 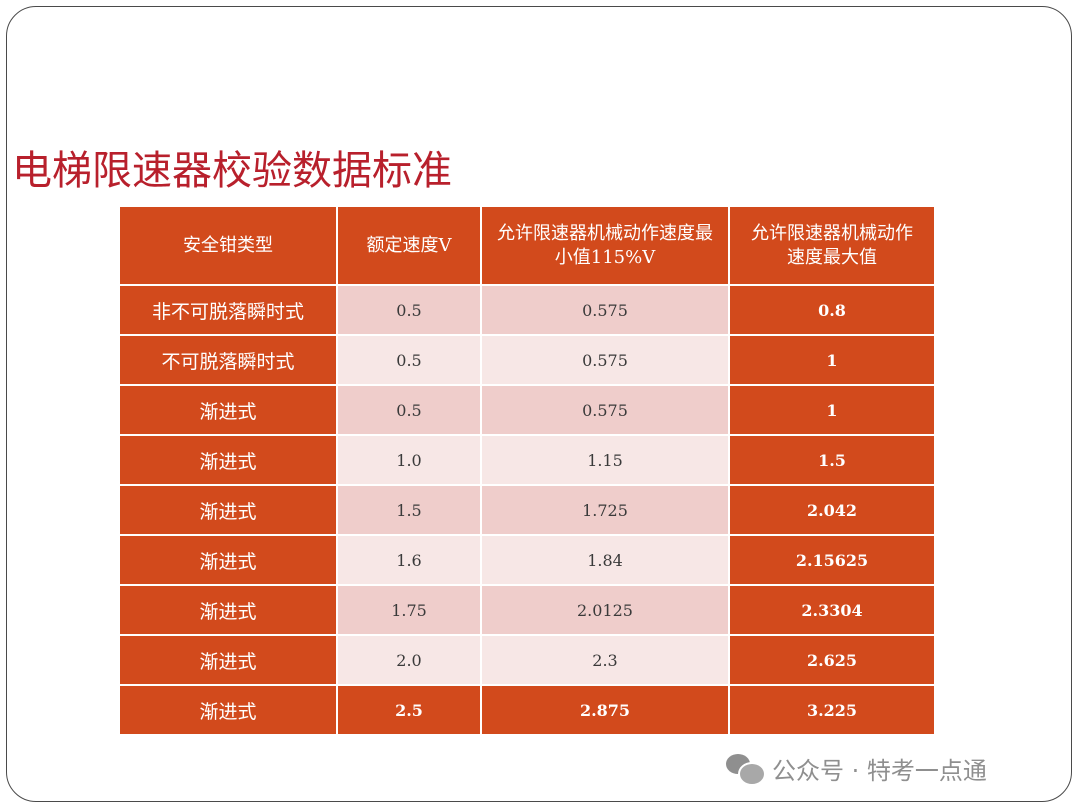 I want to click on table-row: 渐进式 1.5 1.725 2.042, so click(x=527, y=510).